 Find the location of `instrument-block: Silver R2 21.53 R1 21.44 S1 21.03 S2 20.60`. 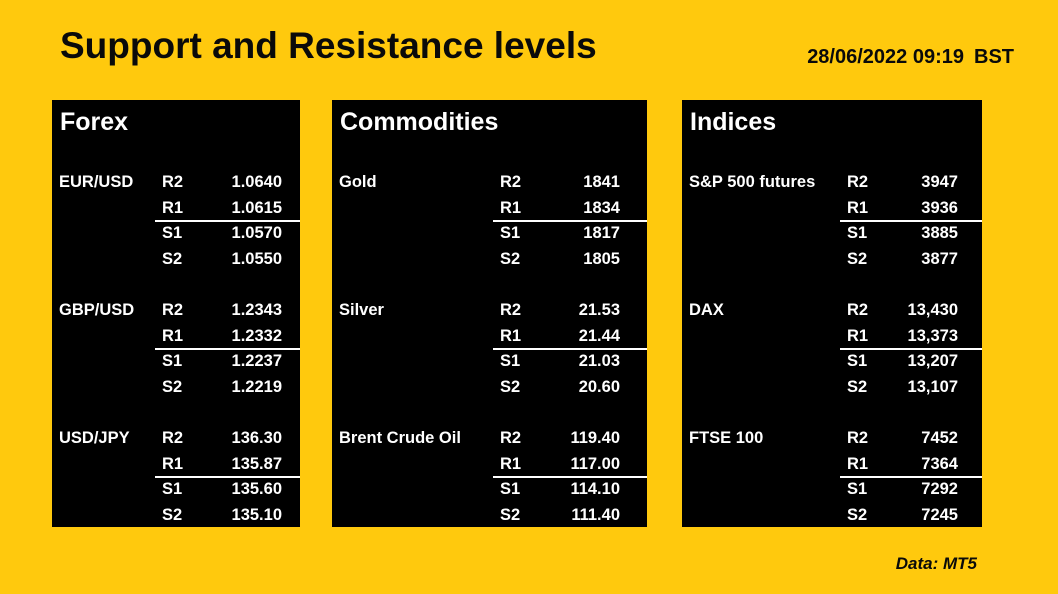

instrument-block: Silver R2 21.53 R1 21.44 S1 21.03 S2 20.60 is located at coordinates (489, 349).